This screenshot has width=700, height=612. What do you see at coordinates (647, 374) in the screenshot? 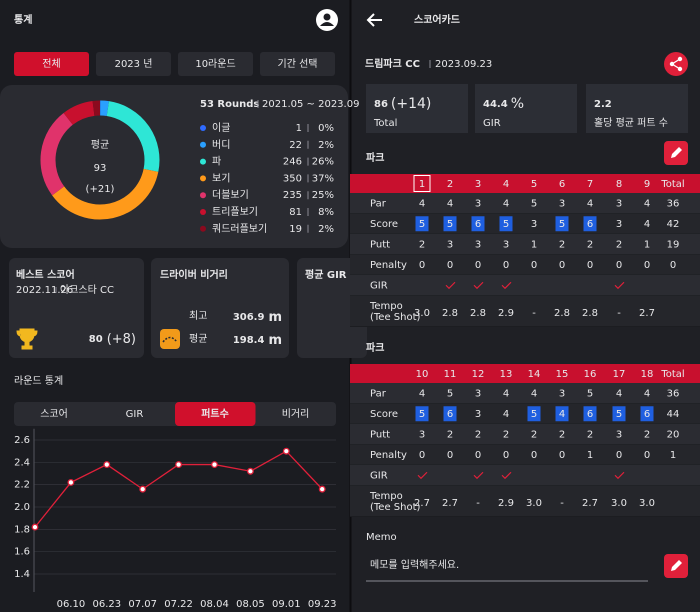
I see `hole-number: 18` at bounding box center [647, 374].